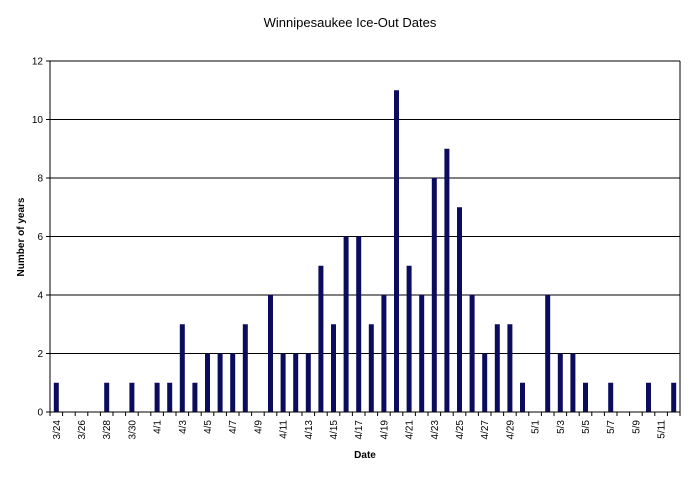 This screenshot has width=700, height=482. I want to click on y-tick-label: 8, so click(40, 179).